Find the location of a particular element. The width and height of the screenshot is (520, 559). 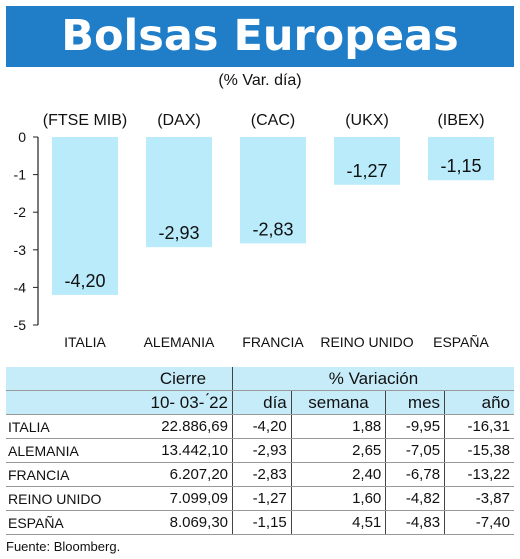

country-cell: ESPAÑA is located at coordinates (70, 522).